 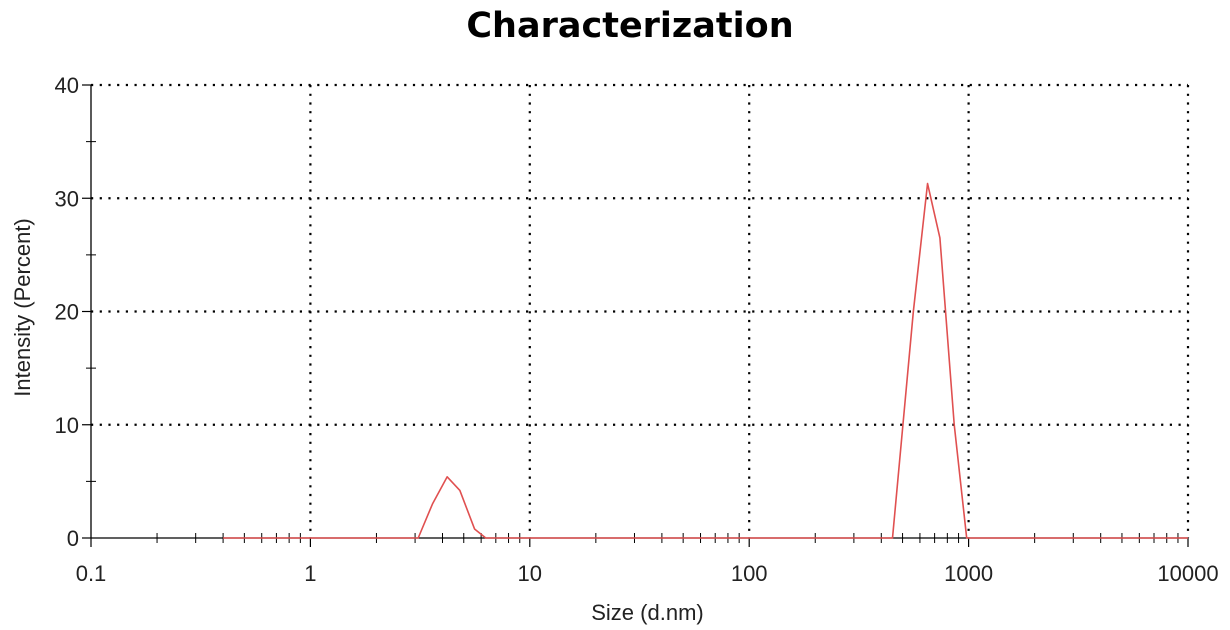 I want to click on y-tick-label-0: 0, so click(x=73, y=538).